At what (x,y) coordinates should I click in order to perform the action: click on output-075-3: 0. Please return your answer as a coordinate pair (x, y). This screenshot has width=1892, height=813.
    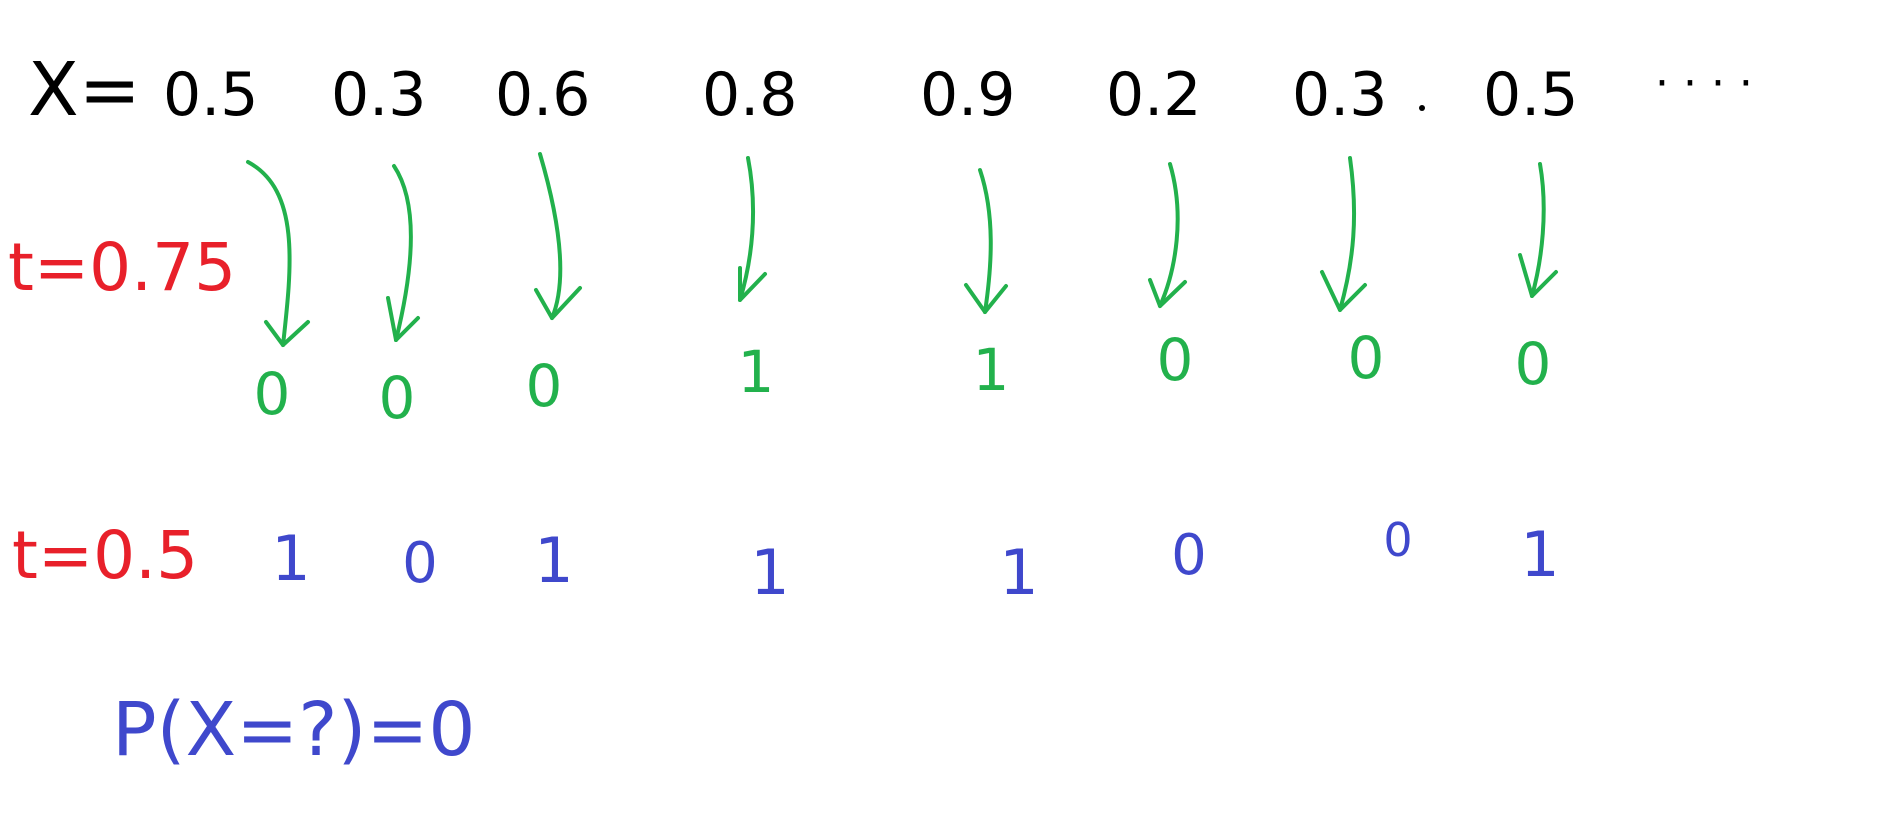
    Looking at the image, I should click on (544, 386).